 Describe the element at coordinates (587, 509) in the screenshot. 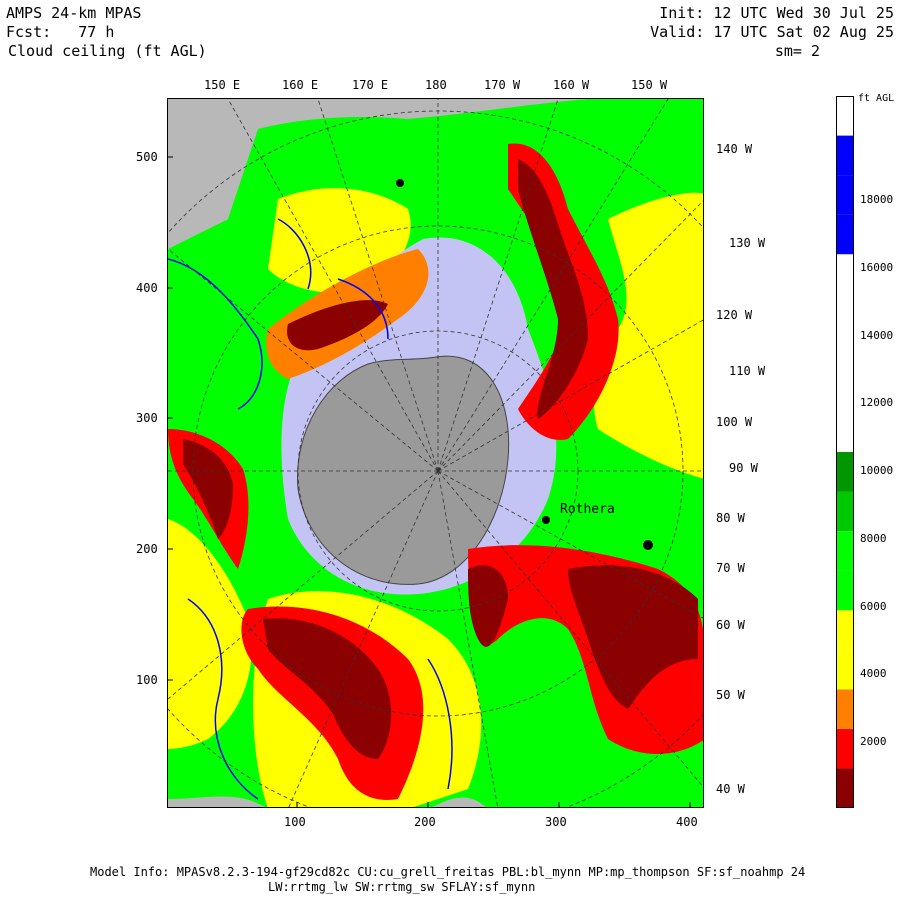

I see `station-label-rothera: Rothera` at that location.